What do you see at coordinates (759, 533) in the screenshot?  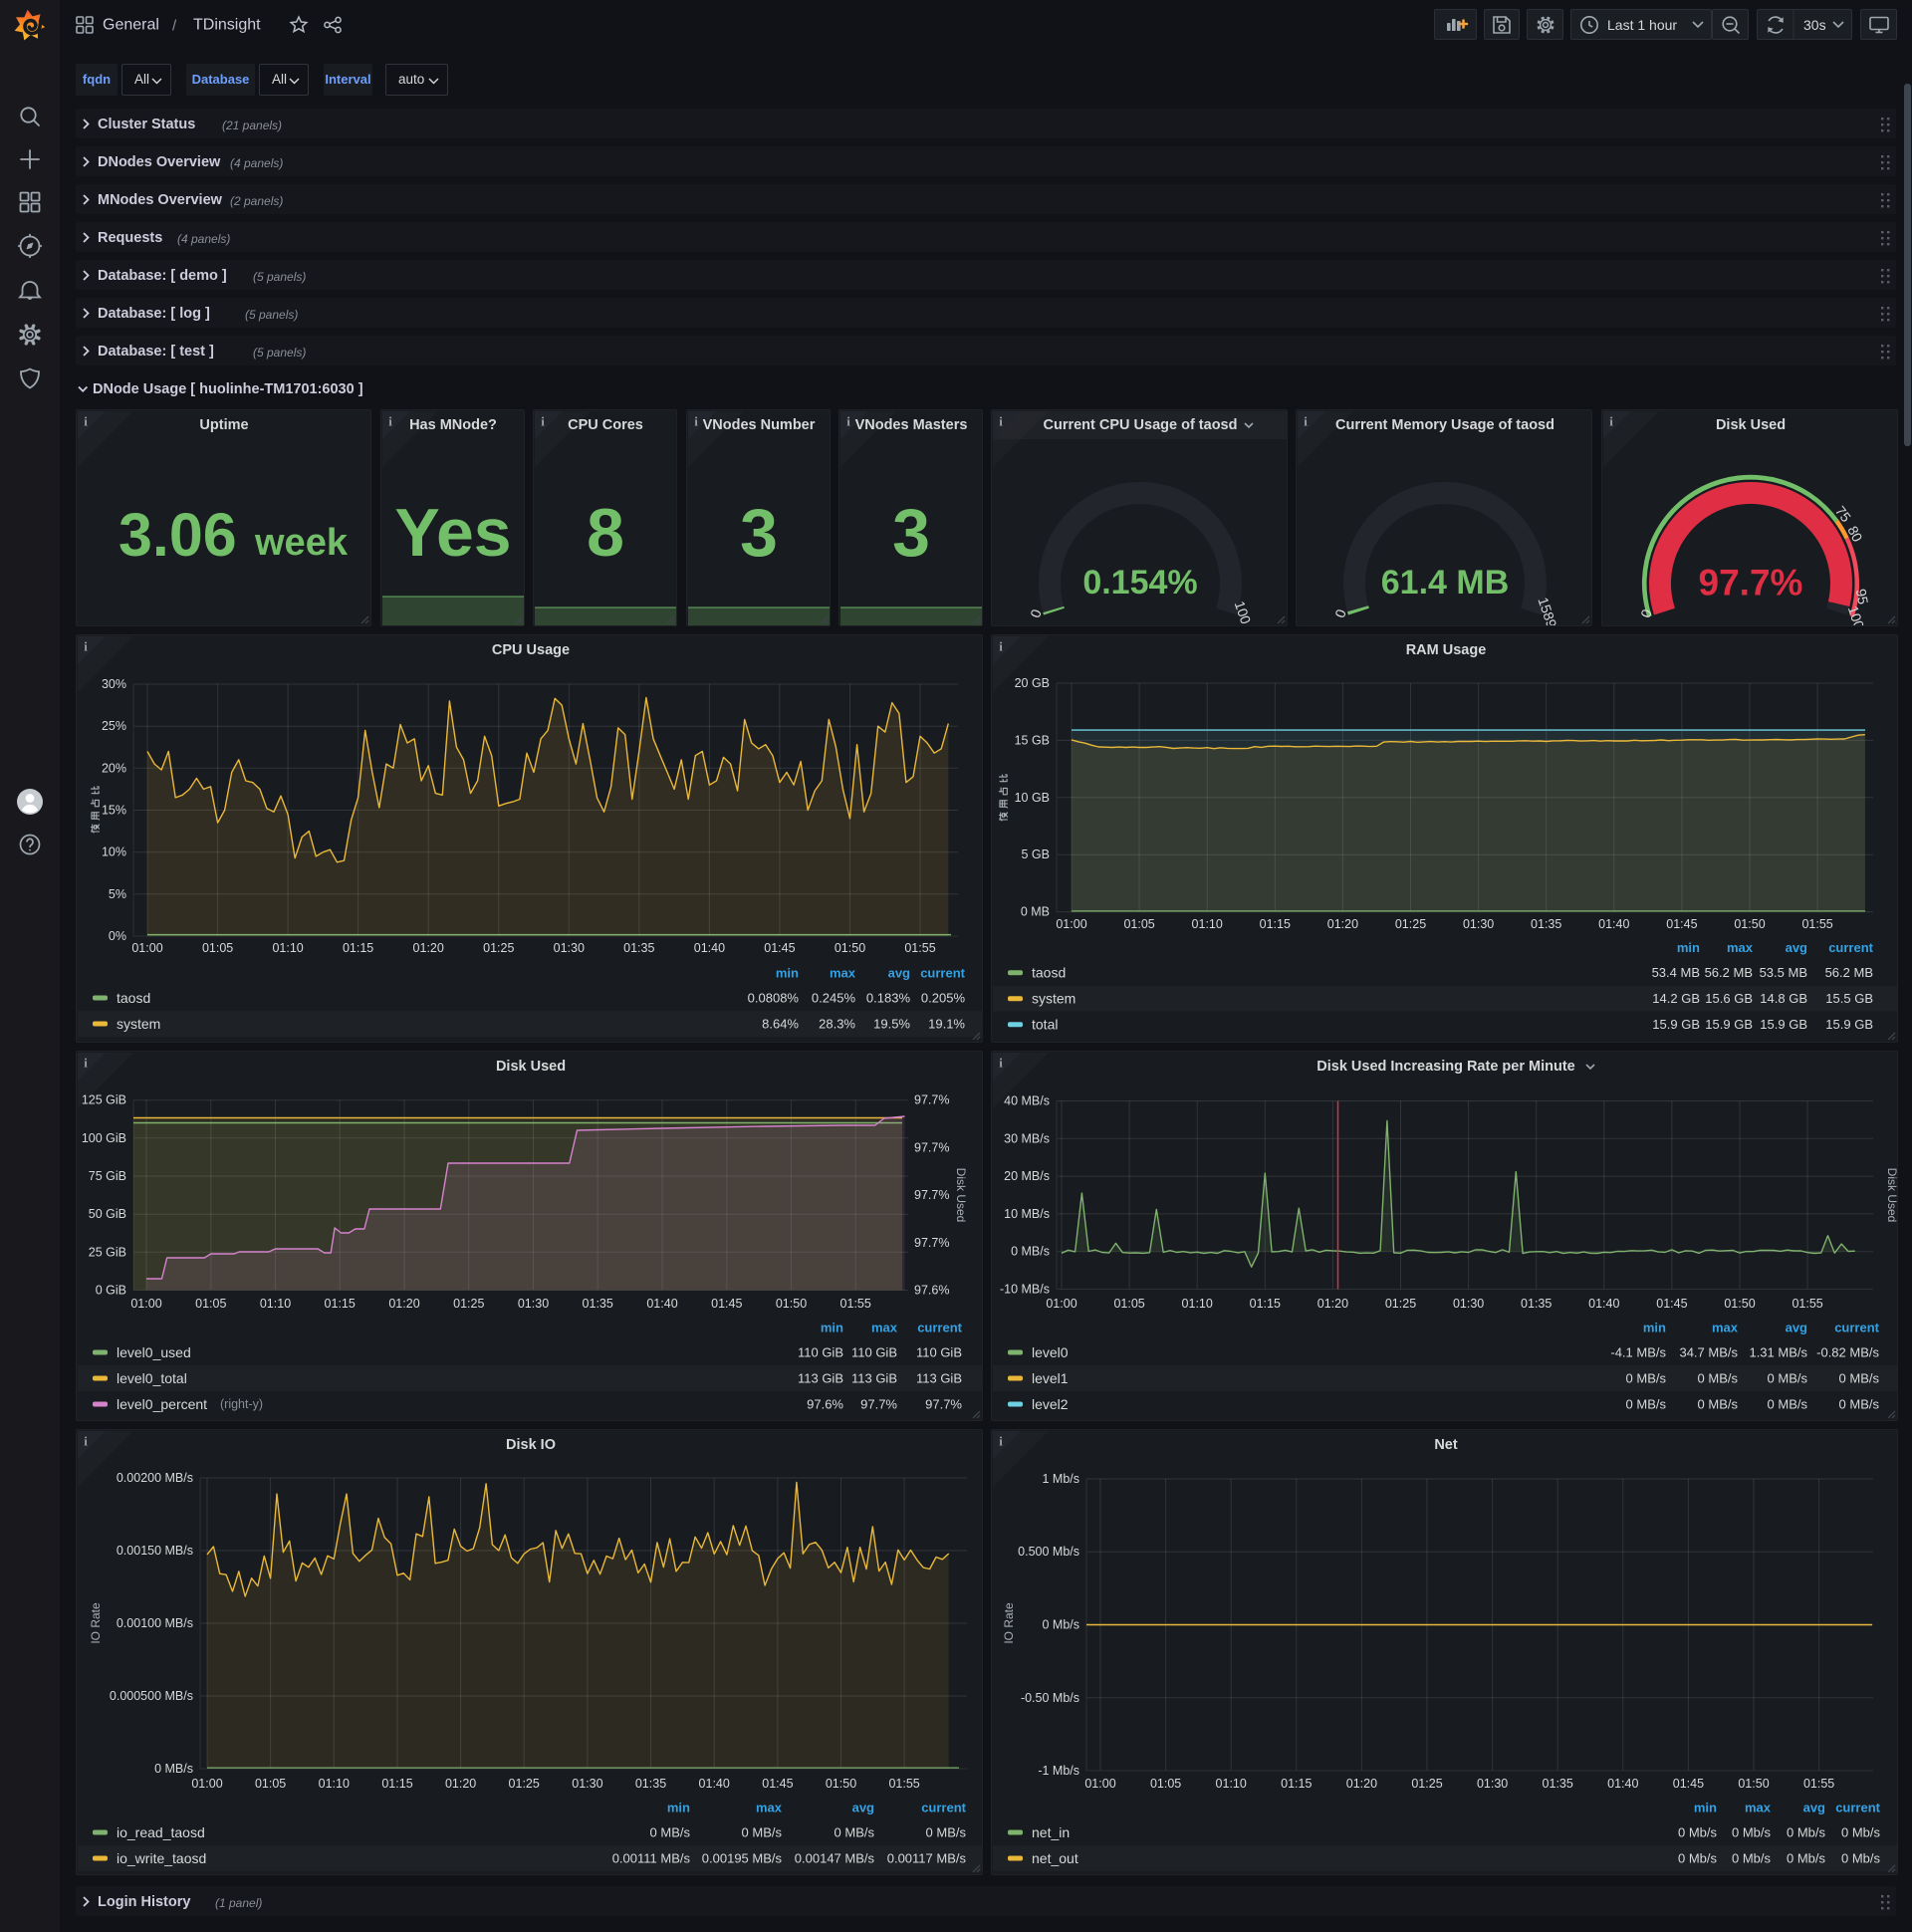 I see `svg-text: 3` at bounding box center [759, 533].